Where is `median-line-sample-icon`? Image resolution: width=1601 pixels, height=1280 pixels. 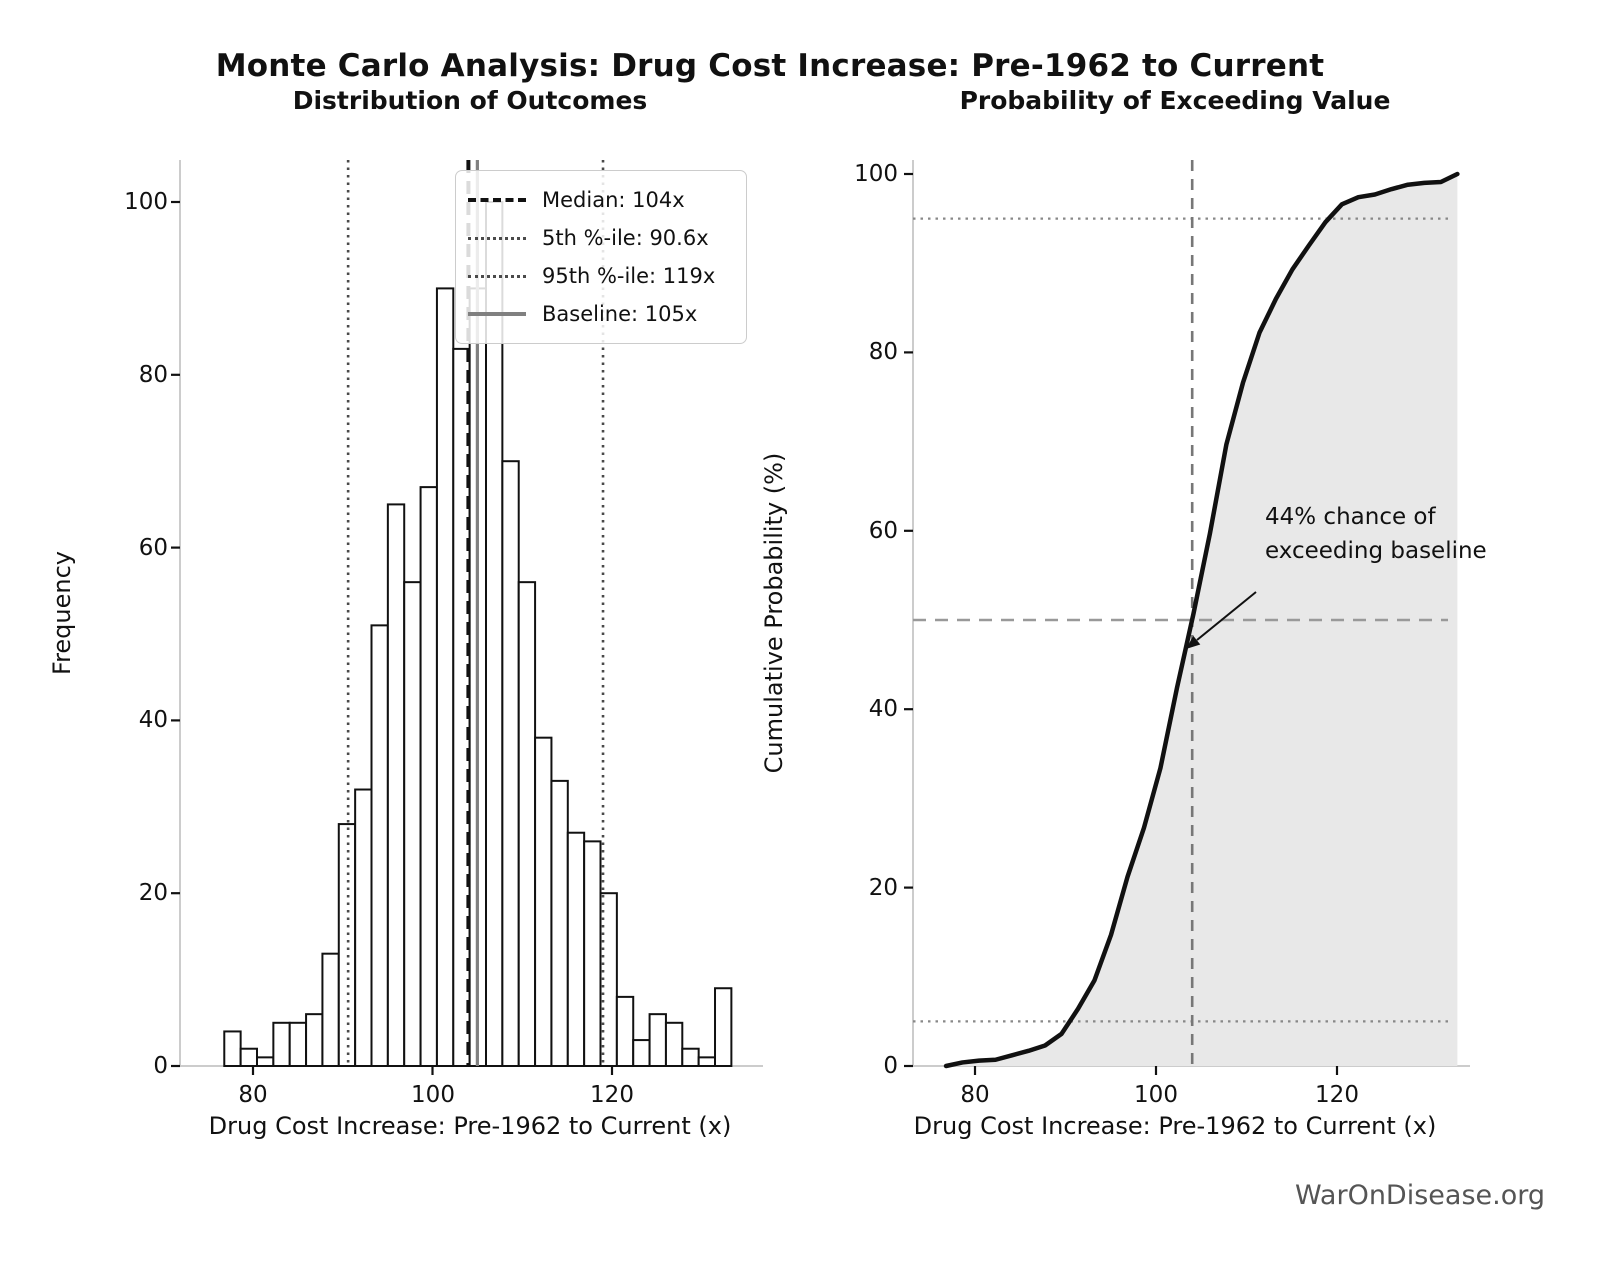 median-line-sample-icon is located at coordinates (497, 200).